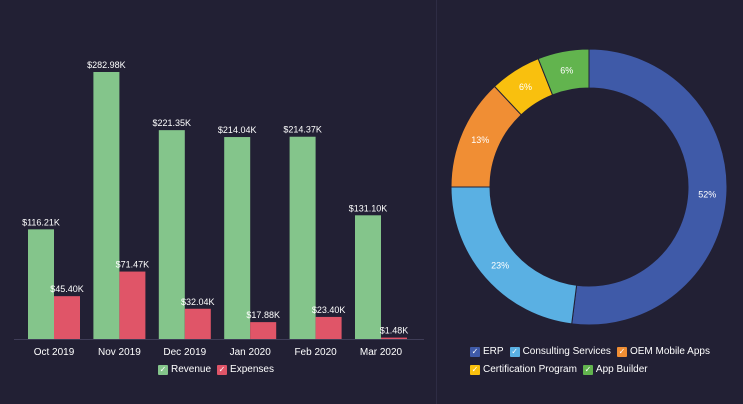  Describe the element at coordinates (171, 234) in the screenshot. I see `revenue-bar-dec-2019` at that location.